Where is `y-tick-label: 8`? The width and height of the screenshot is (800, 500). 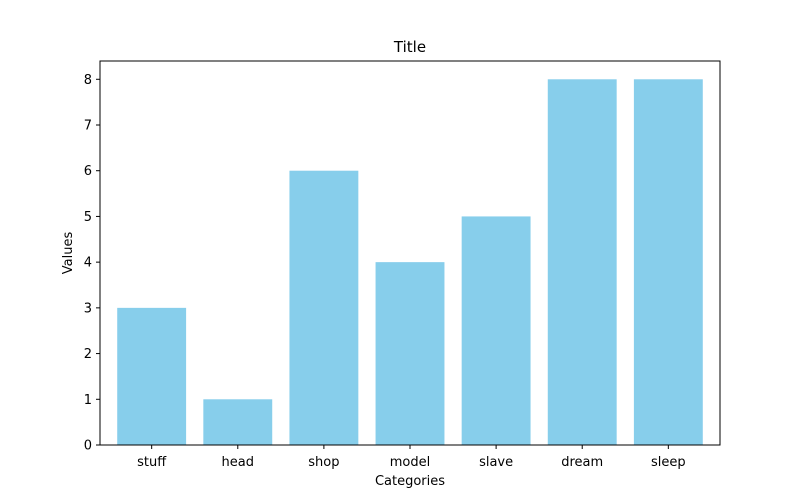
y-tick-label: 8 is located at coordinates (88, 80).